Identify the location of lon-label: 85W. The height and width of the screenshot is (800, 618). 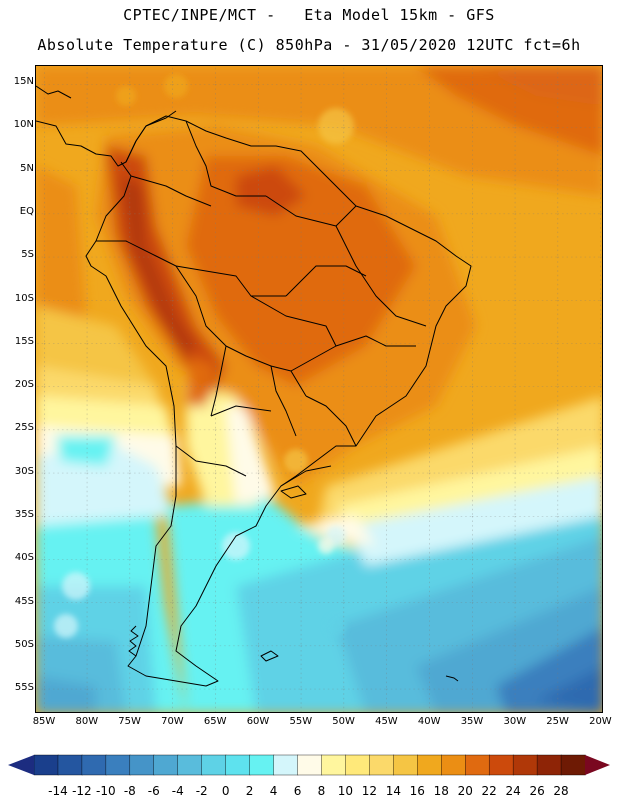
(44, 721).